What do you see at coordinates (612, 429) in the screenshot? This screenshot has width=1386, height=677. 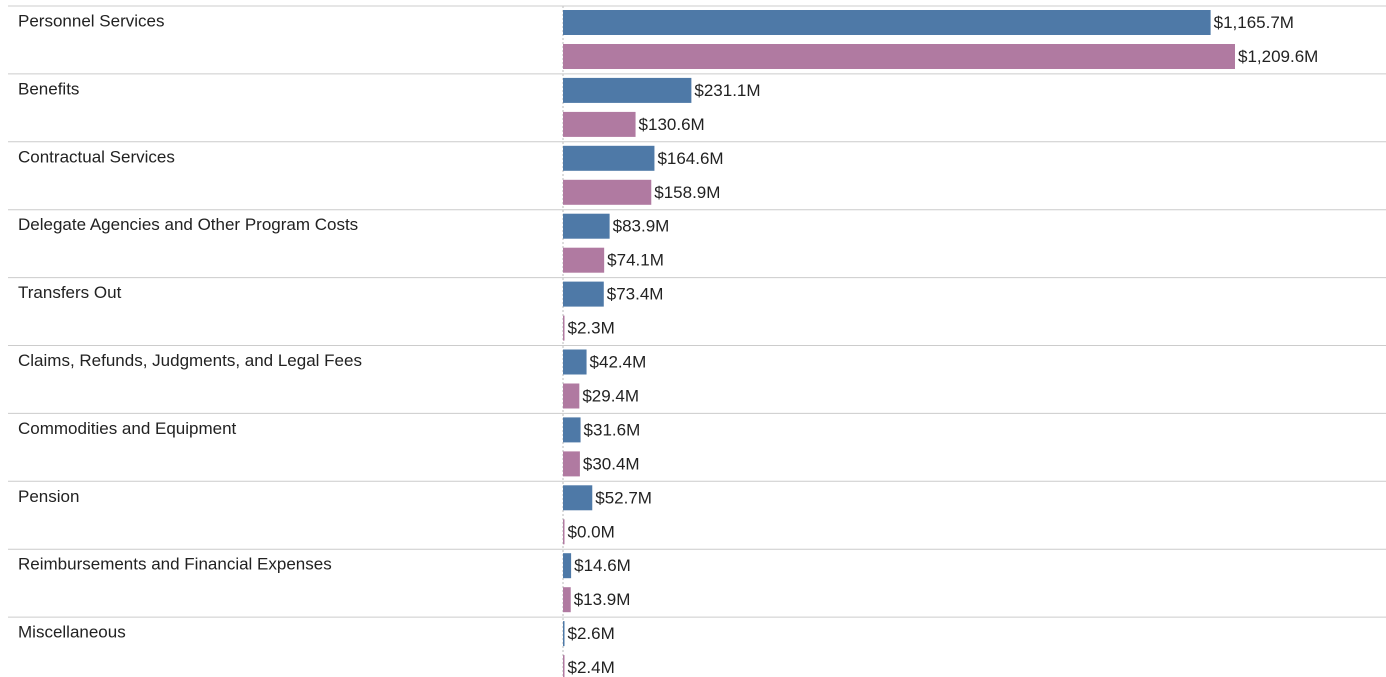 I see `value-label: $31.6M` at bounding box center [612, 429].